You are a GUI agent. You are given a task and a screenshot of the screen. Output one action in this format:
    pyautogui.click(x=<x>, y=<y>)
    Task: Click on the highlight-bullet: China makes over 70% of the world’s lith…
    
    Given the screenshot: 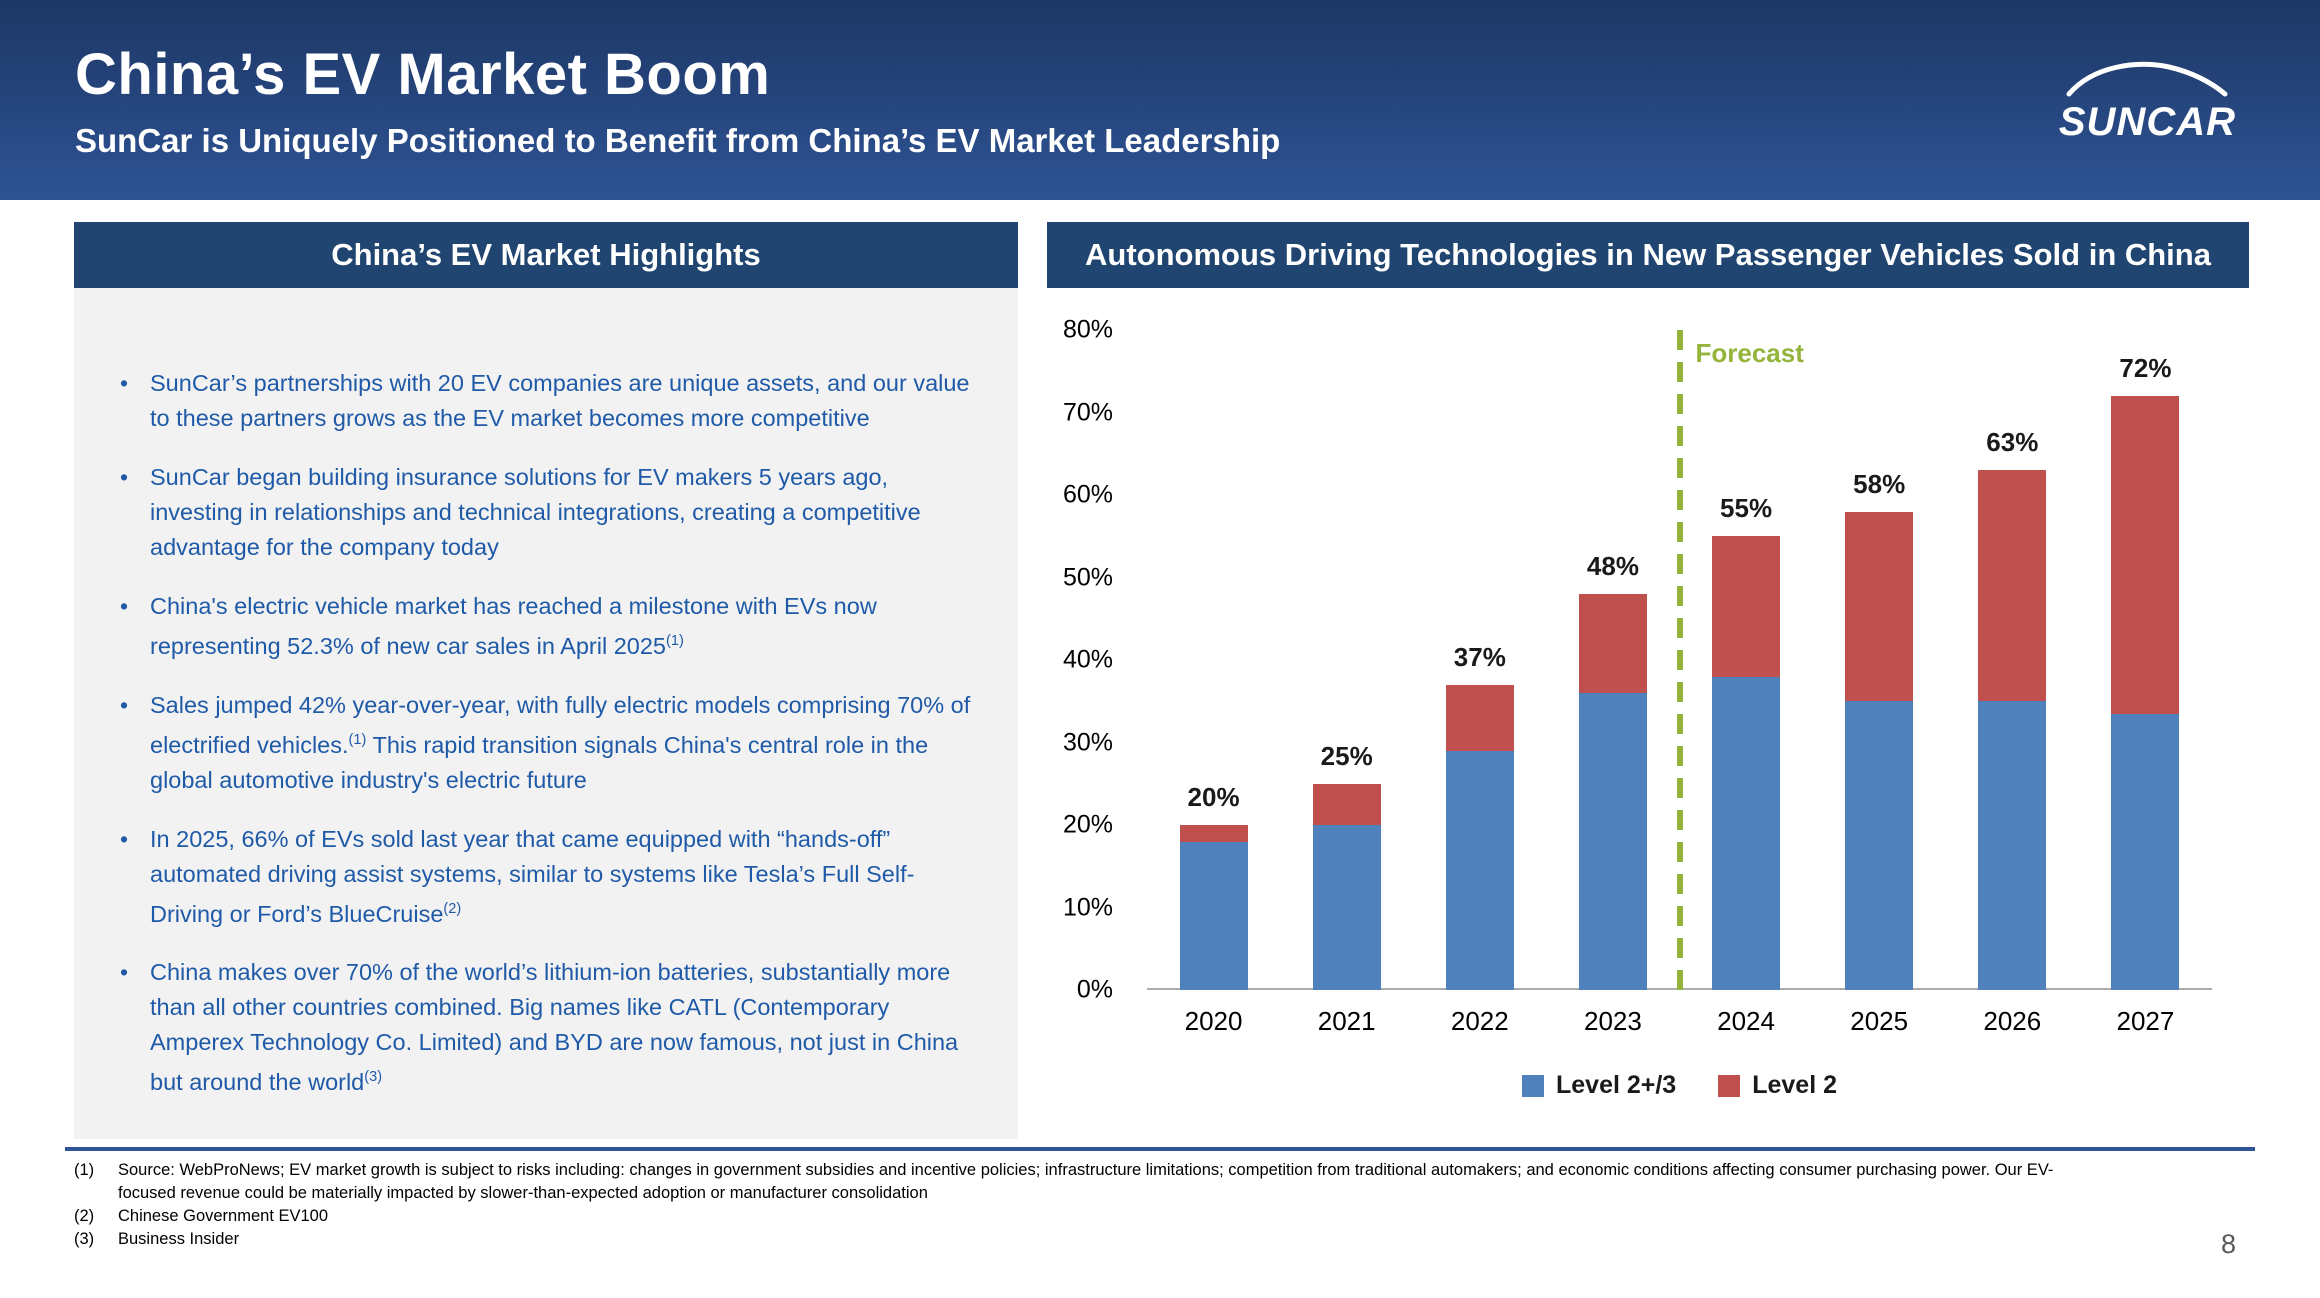 What is the action you would take?
    pyautogui.click(x=548, y=1027)
    